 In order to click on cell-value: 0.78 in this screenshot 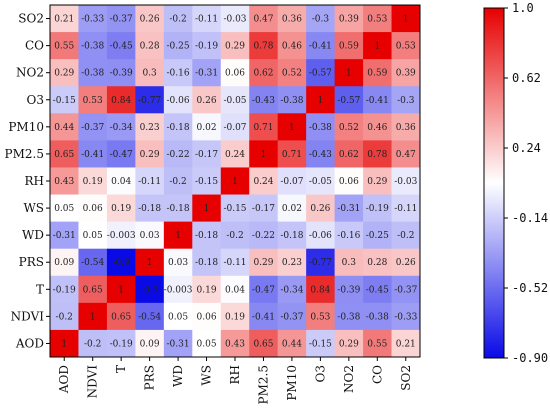, I will do `click(377, 155)`.